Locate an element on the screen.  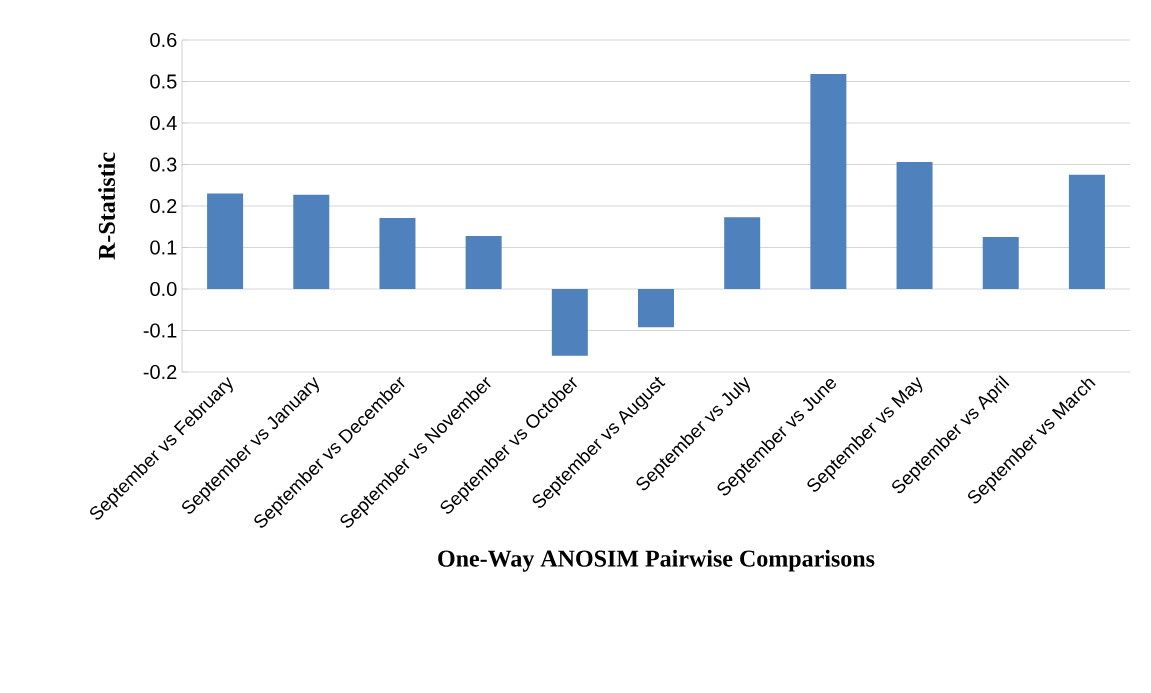
y-tick-label: 0.5 is located at coordinates (163, 81).